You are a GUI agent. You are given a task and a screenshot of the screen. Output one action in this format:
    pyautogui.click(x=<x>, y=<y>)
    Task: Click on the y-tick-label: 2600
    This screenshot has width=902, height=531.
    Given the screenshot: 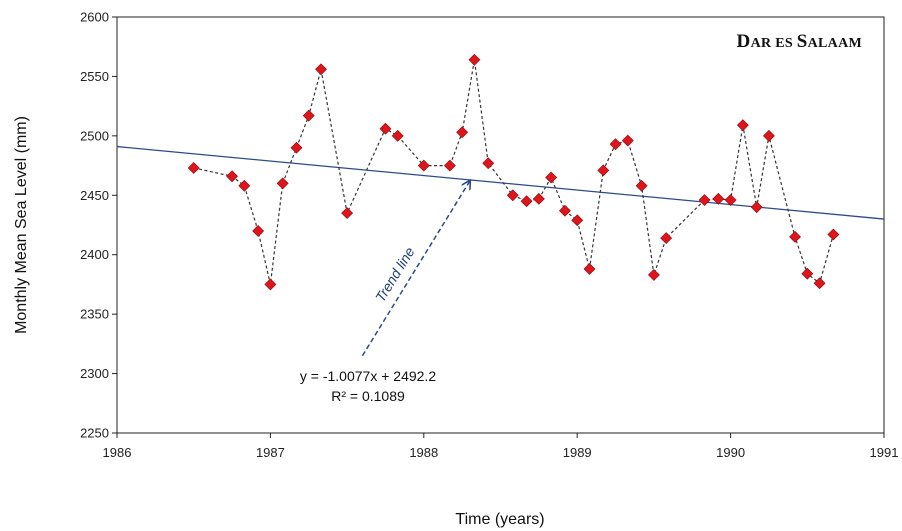 What is the action you would take?
    pyautogui.click(x=94, y=17)
    